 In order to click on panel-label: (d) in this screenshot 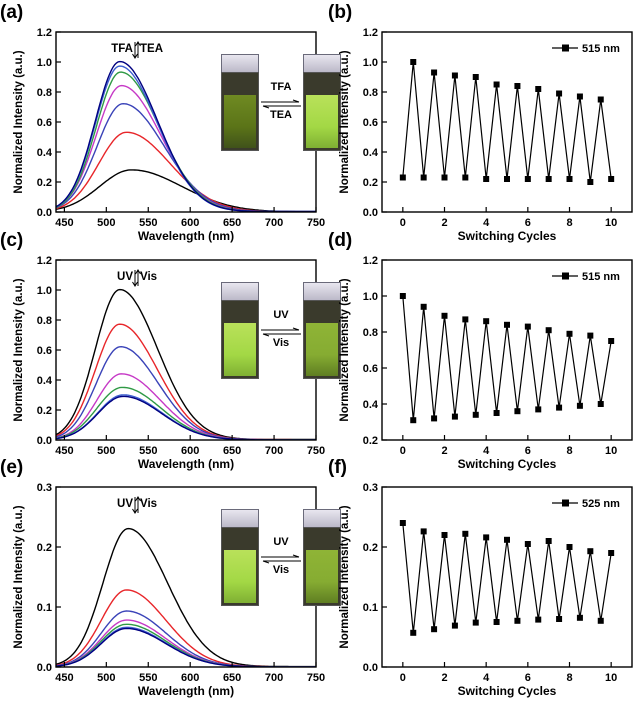, I will do `click(340, 240)`.